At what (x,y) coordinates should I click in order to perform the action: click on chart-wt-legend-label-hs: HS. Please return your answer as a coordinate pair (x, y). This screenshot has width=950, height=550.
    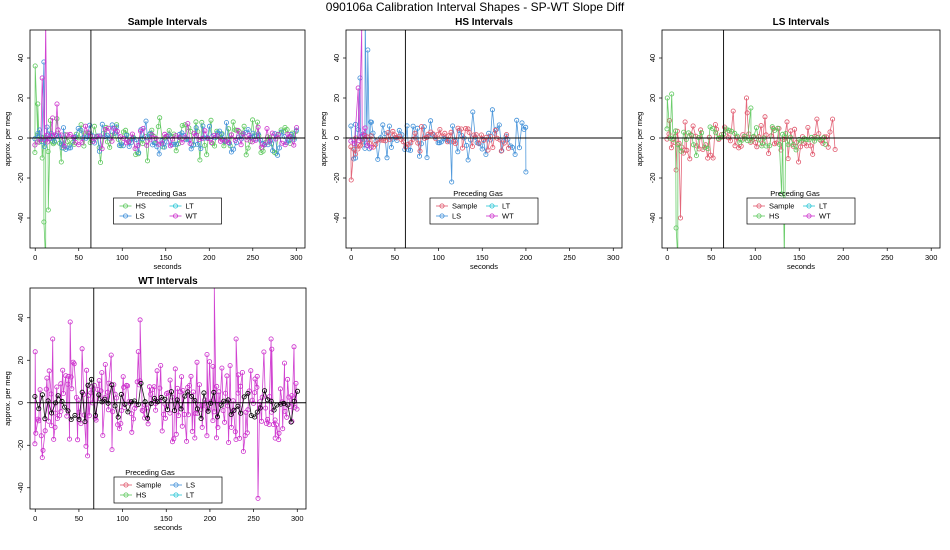
    Looking at the image, I should click on (141, 495).